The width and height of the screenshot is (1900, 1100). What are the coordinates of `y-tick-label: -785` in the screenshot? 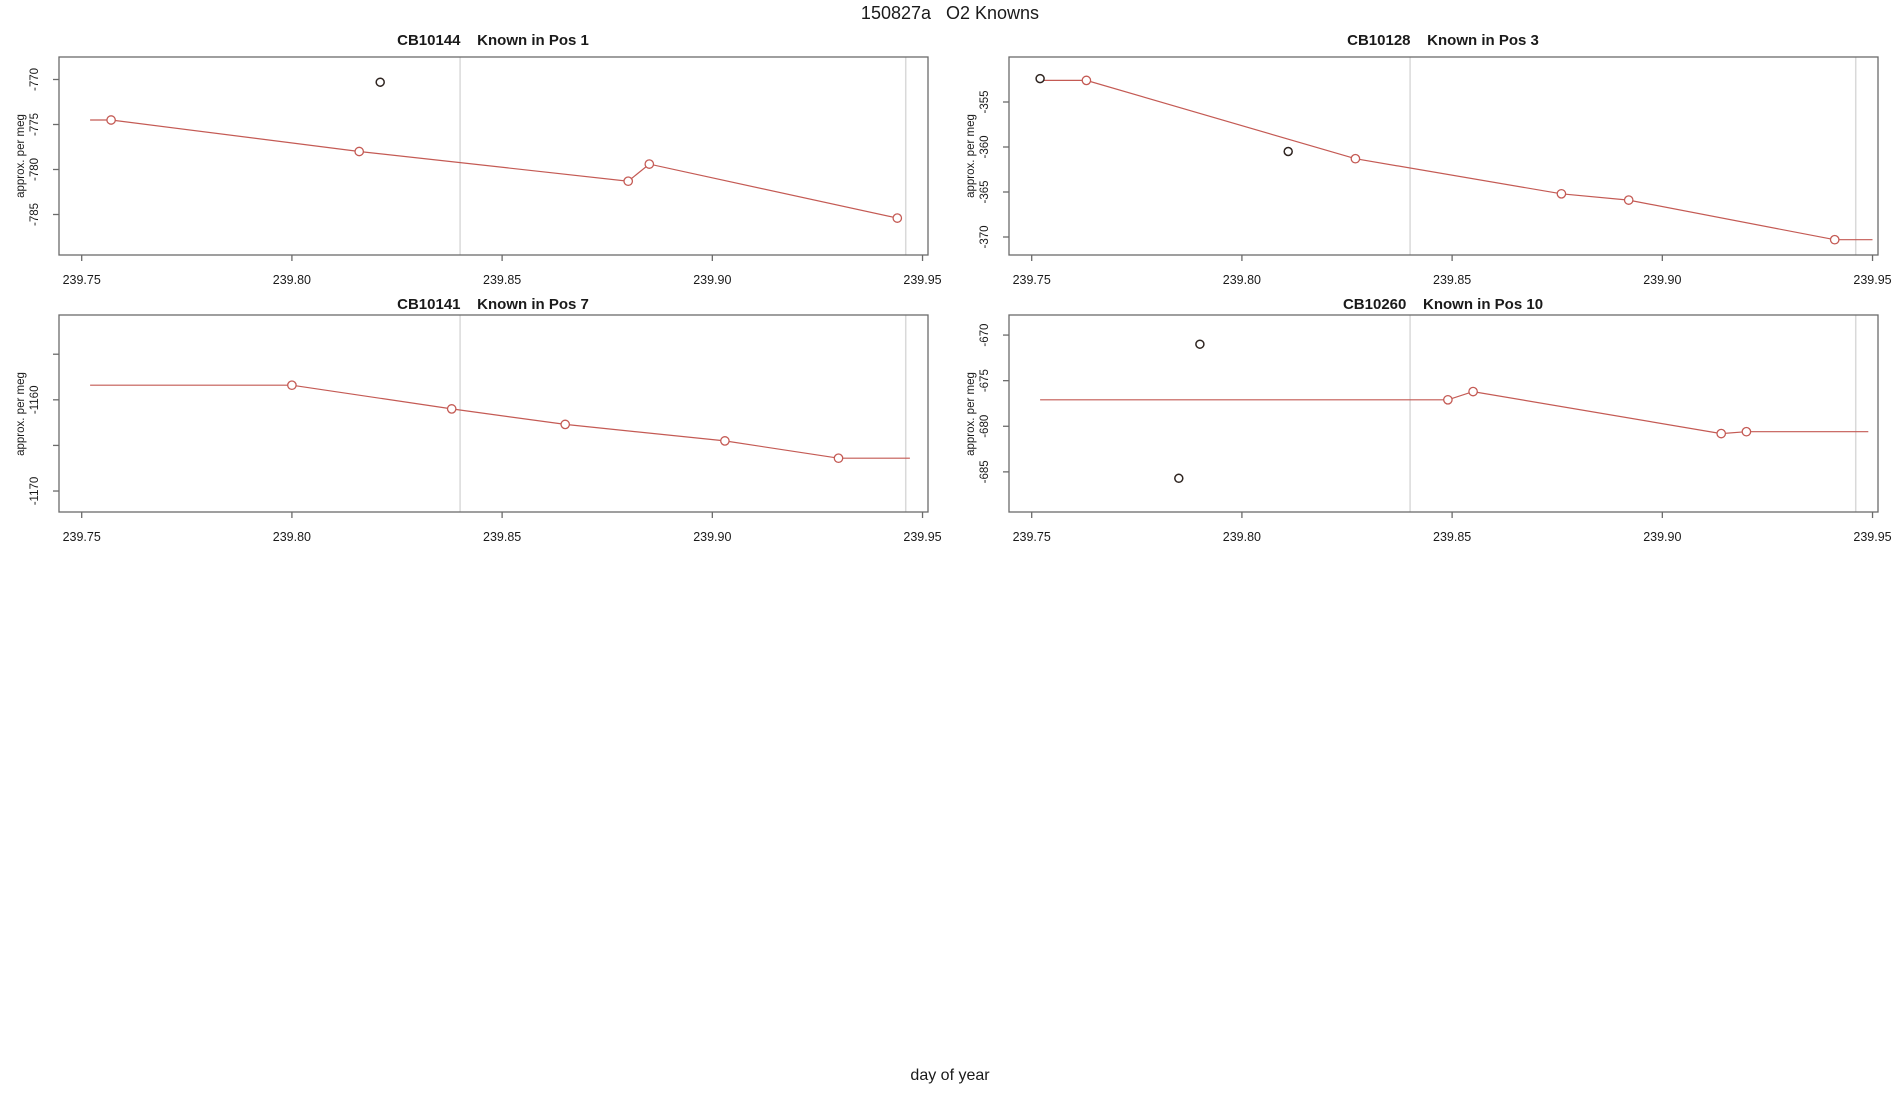 It's located at (35, 214).